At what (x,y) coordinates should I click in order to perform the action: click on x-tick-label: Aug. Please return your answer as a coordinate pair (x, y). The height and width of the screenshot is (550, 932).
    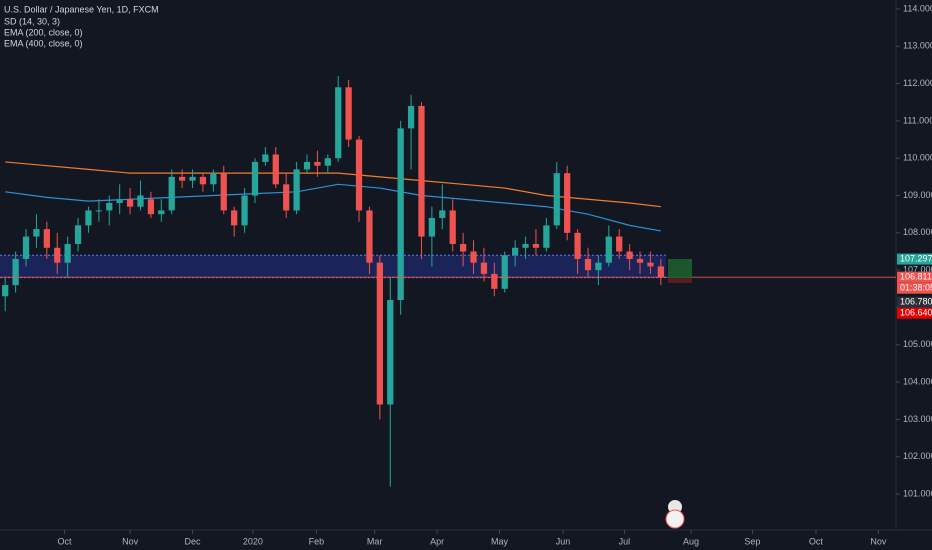
    Looking at the image, I should click on (691, 541).